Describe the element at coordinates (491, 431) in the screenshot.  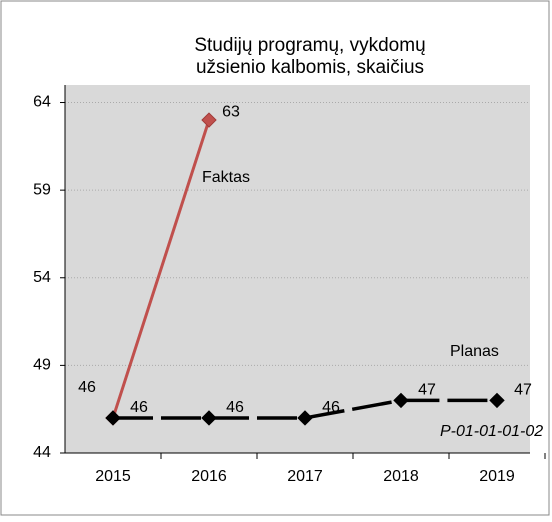
I see `annotation: P-01-01-01-02` at that location.